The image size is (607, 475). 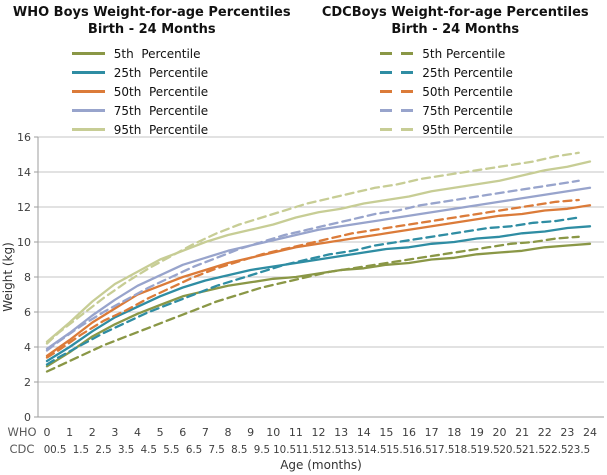 I want to click on x-tick-label: 14.5, so click(x=375, y=450).